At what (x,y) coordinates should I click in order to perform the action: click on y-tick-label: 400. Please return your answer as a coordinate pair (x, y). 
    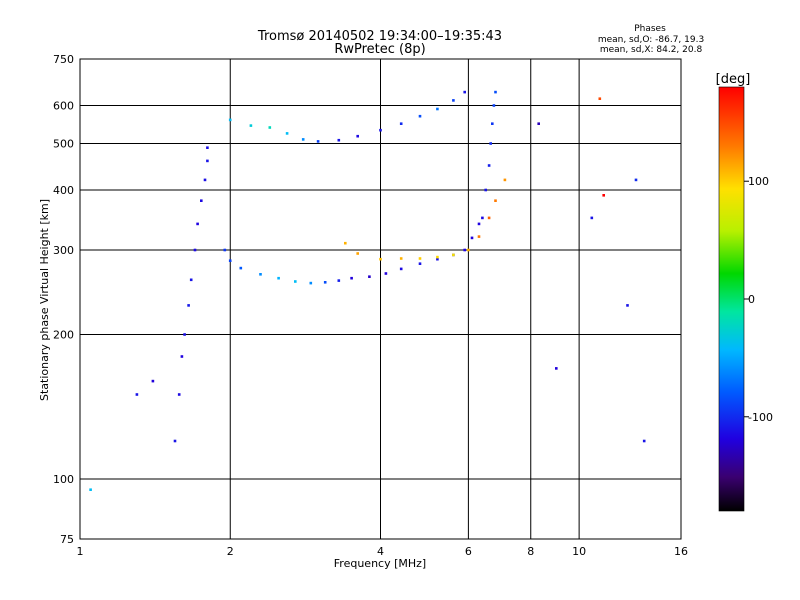
    Looking at the image, I should click on (63, 190).